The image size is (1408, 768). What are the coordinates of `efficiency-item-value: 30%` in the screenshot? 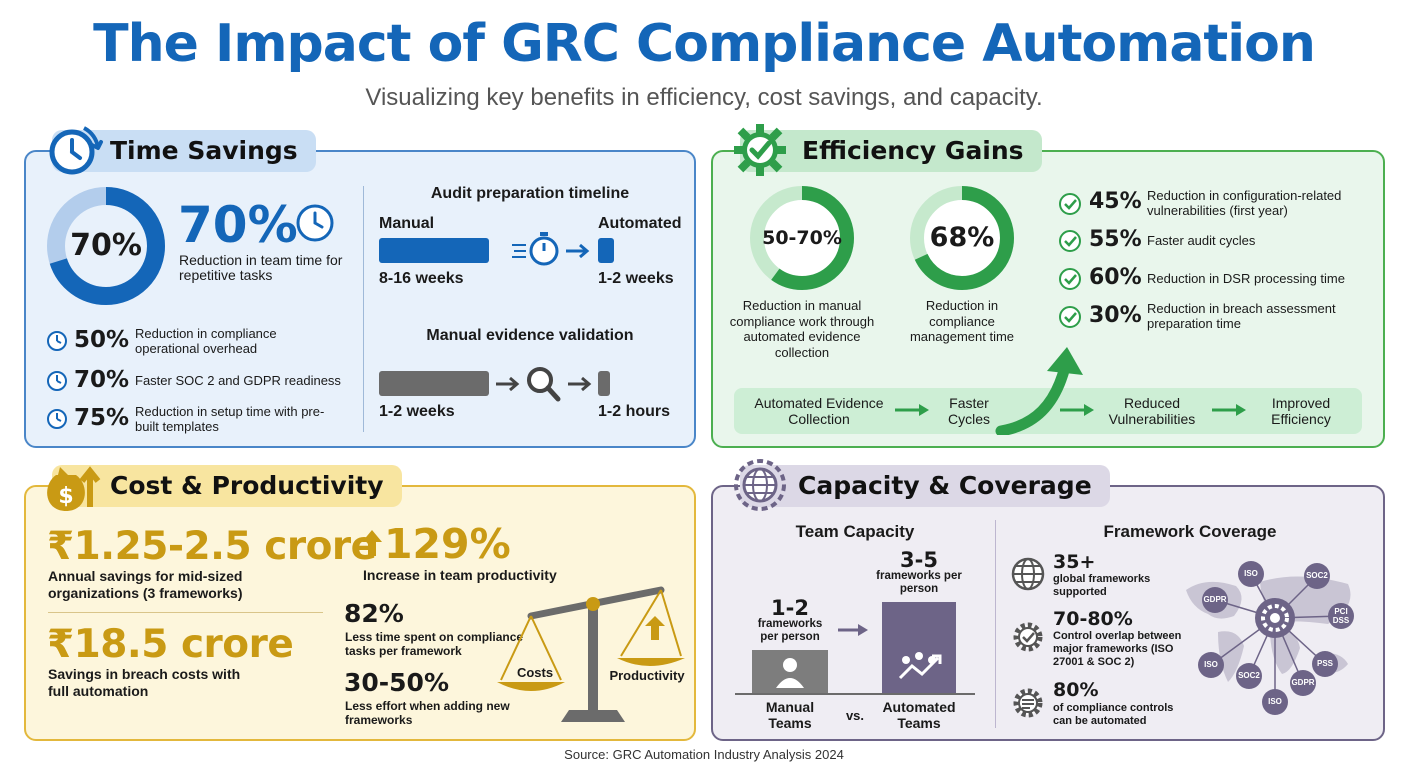 It's located at (1115, 315).